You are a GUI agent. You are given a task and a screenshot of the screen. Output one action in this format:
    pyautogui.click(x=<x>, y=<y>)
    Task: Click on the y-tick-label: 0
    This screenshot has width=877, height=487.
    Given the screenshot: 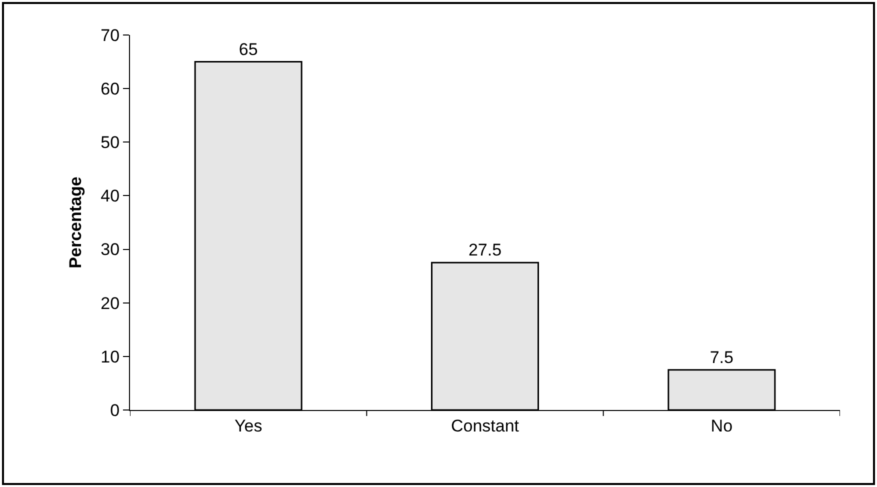 What is the action you would take?
    pyautogui.click(x=115, y=410)
    